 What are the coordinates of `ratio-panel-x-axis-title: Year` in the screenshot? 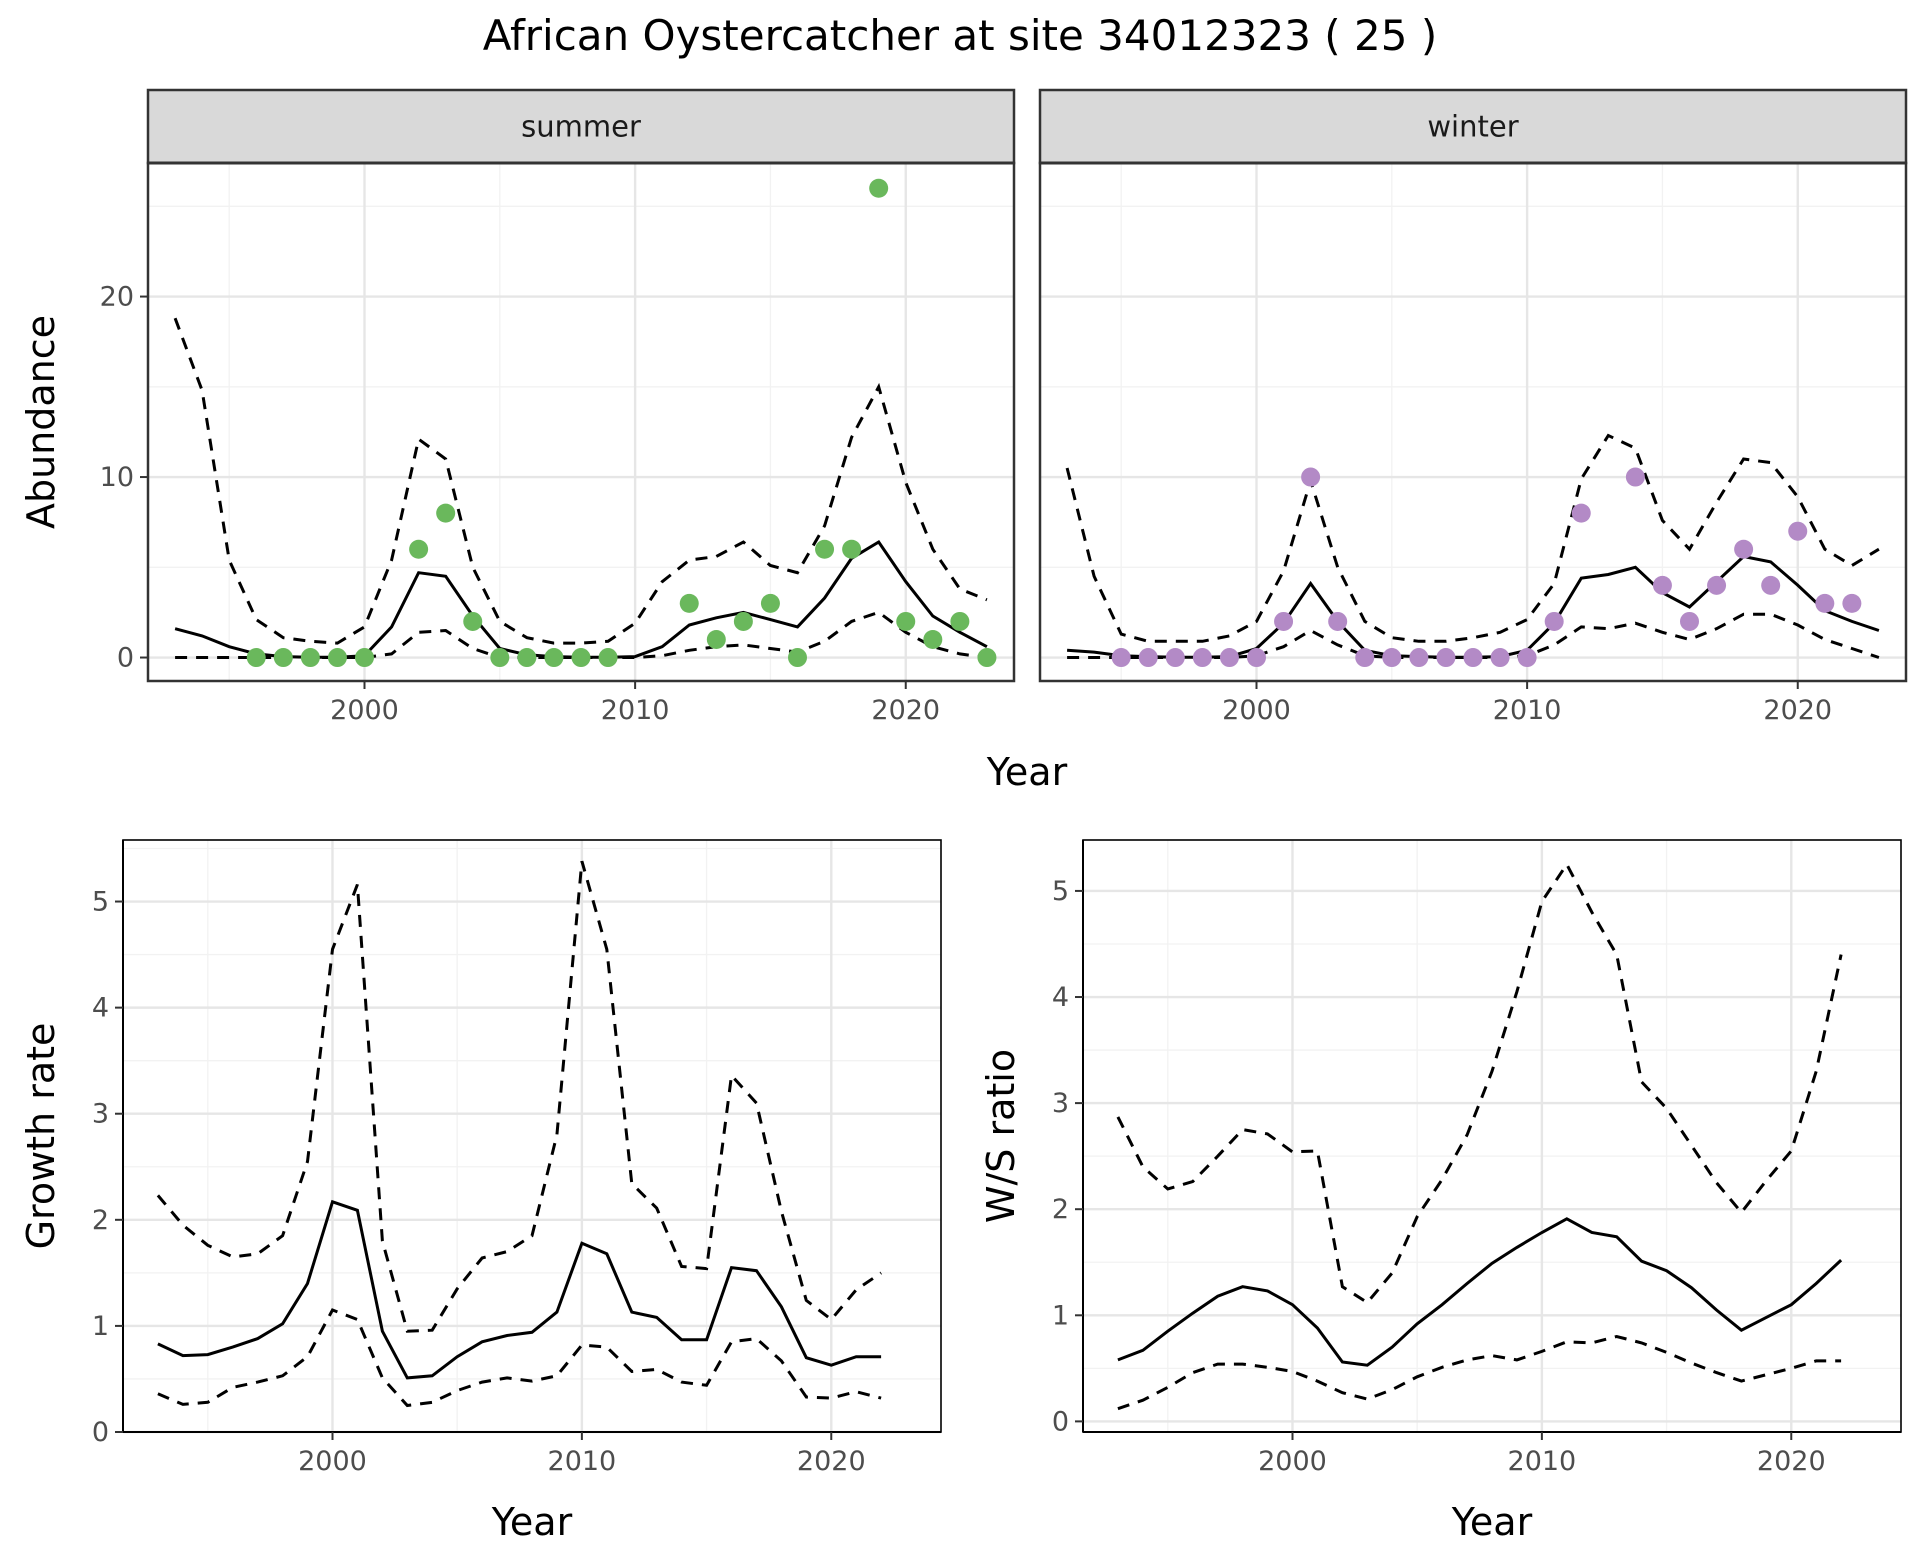 It's located at (1492, 1522).